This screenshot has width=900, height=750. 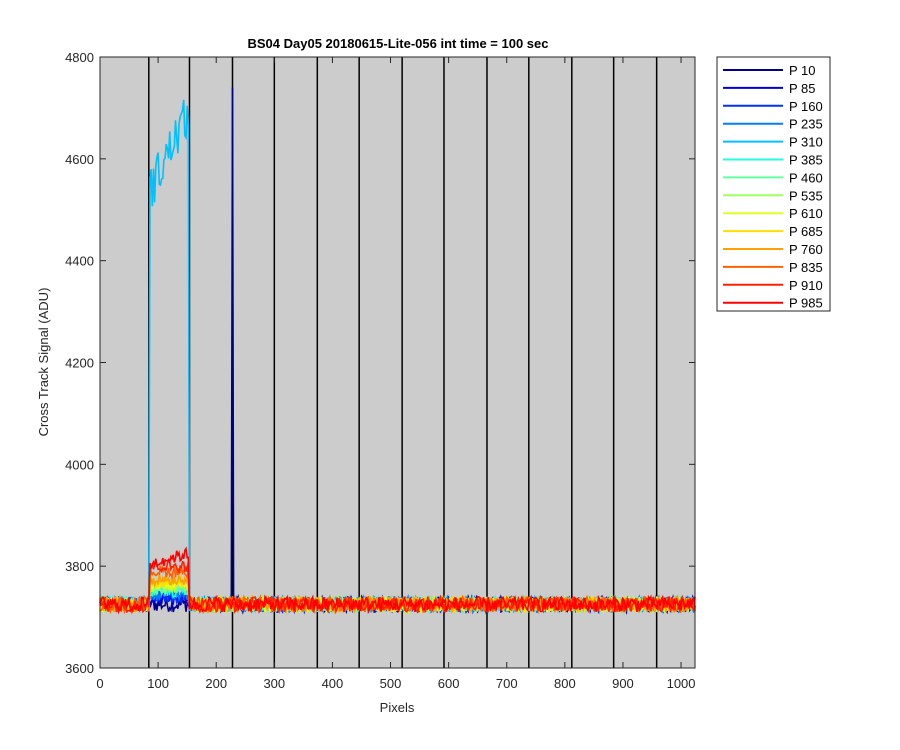 I want to click on y-tick-label: 4000, so click(x=79, y=464).